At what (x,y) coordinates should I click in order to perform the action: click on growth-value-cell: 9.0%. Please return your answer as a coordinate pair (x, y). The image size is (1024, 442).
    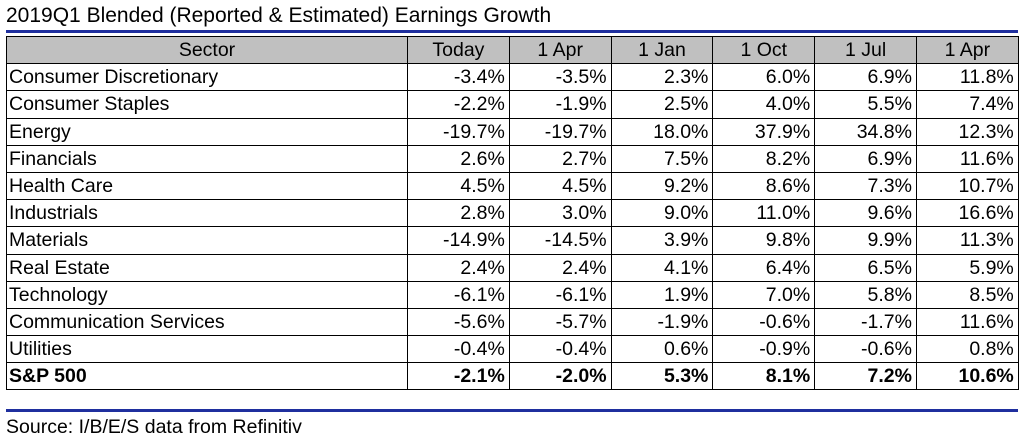
    Looking at the image, I should click on (662, 213).